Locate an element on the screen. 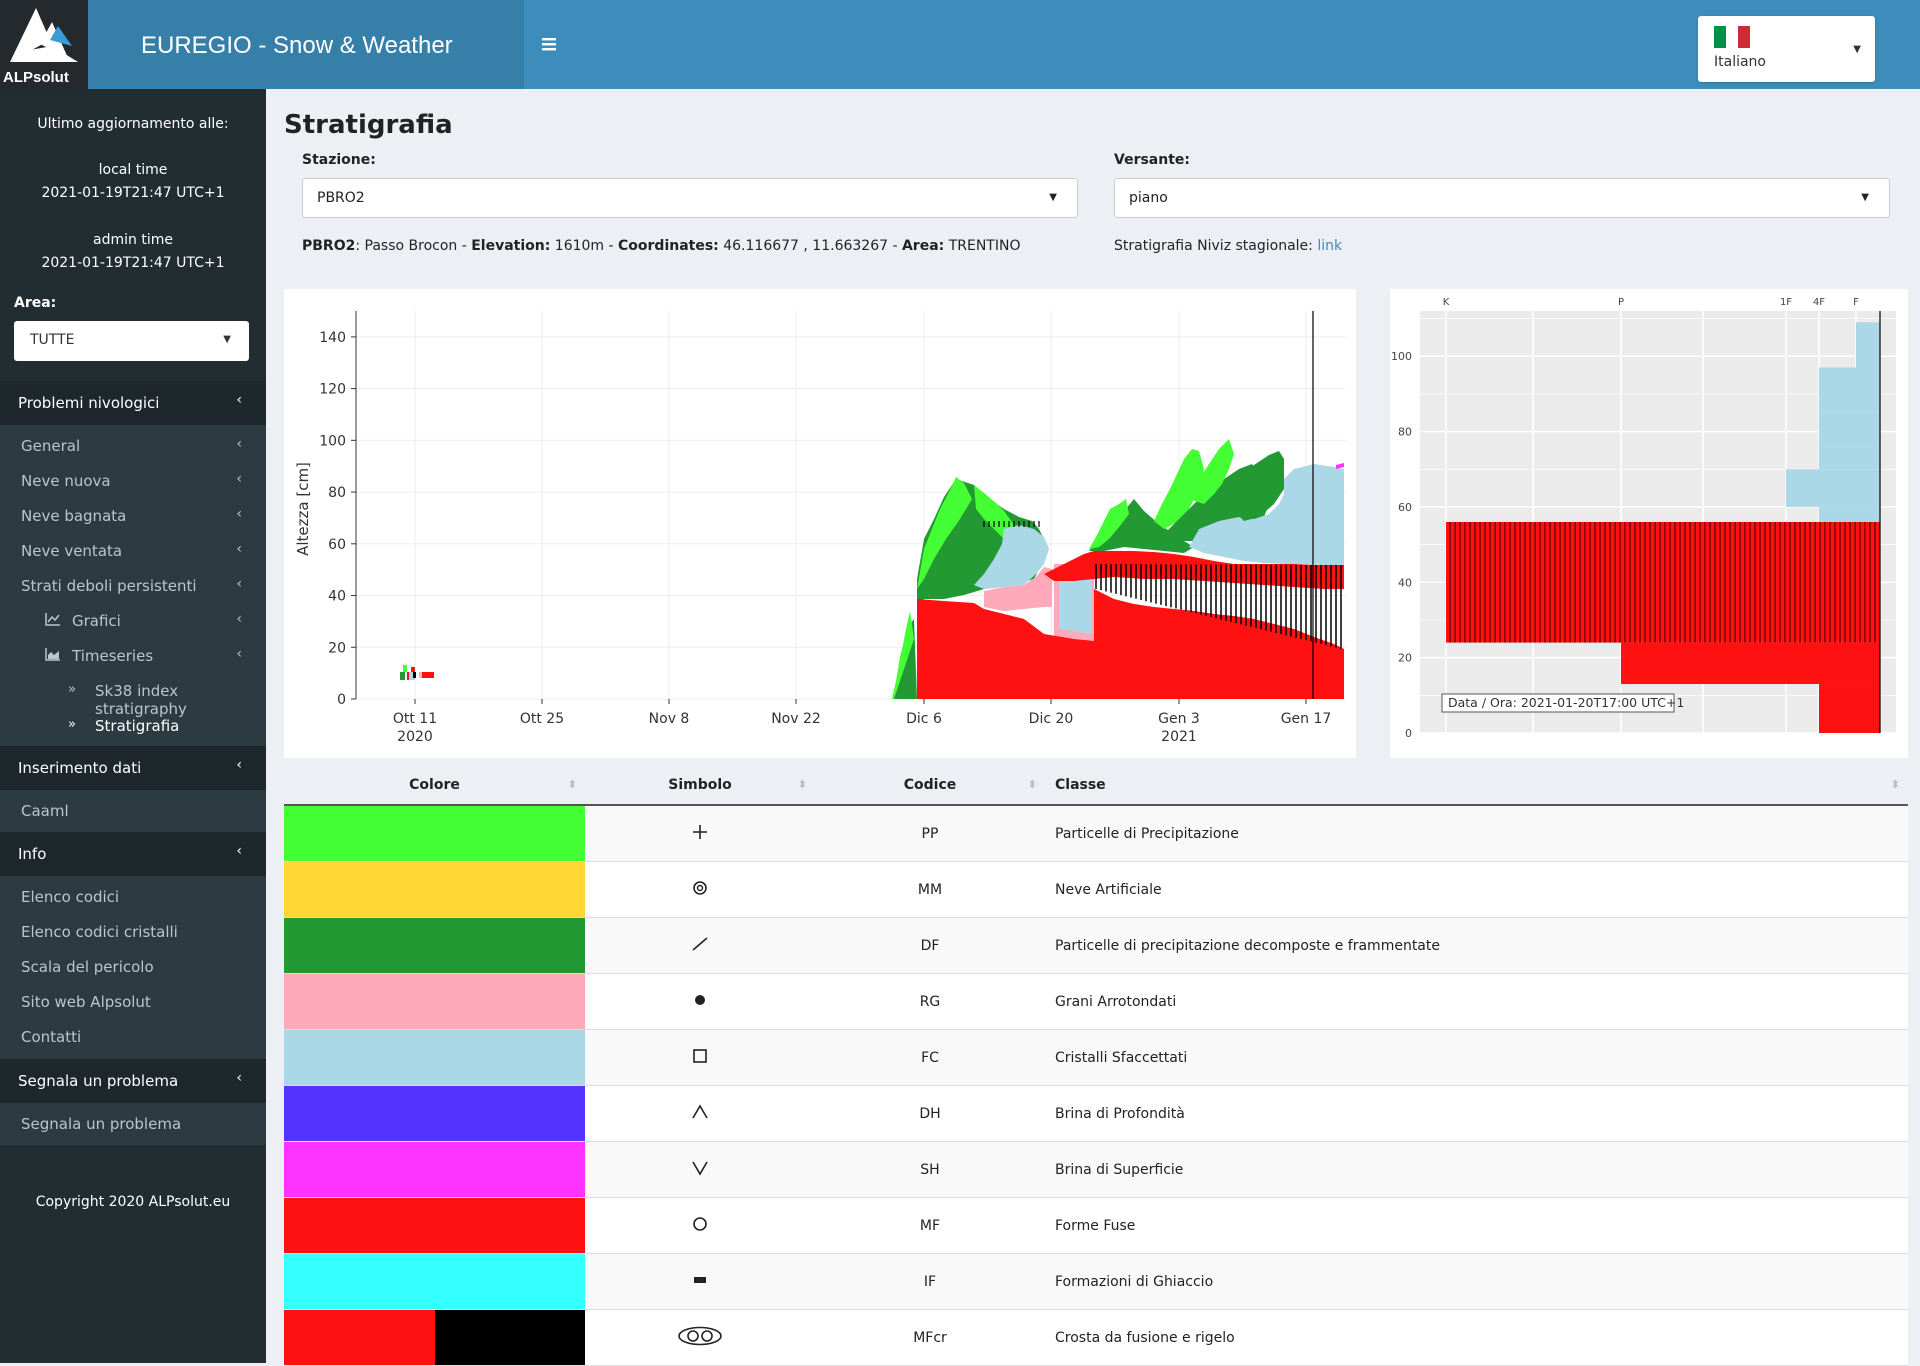 Image resolution: width=1920 pixels, height=1366 pixels. y-tick-label: 140 is located at coordinates (332, 338).